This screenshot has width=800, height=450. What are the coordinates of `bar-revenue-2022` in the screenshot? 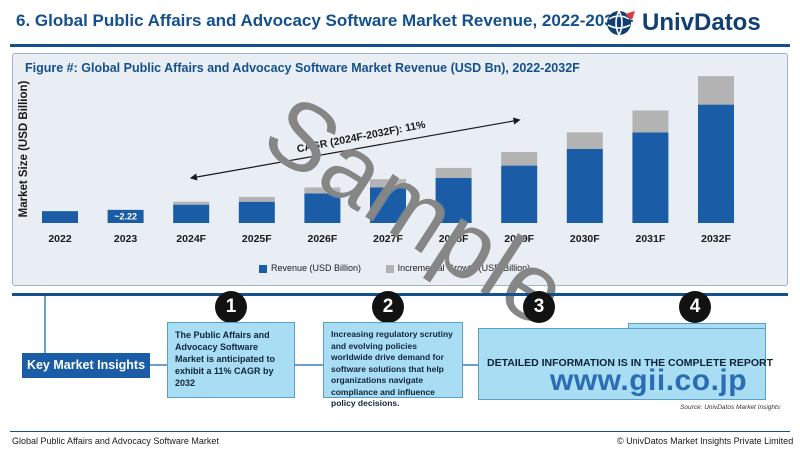 It's located at (60, 217).